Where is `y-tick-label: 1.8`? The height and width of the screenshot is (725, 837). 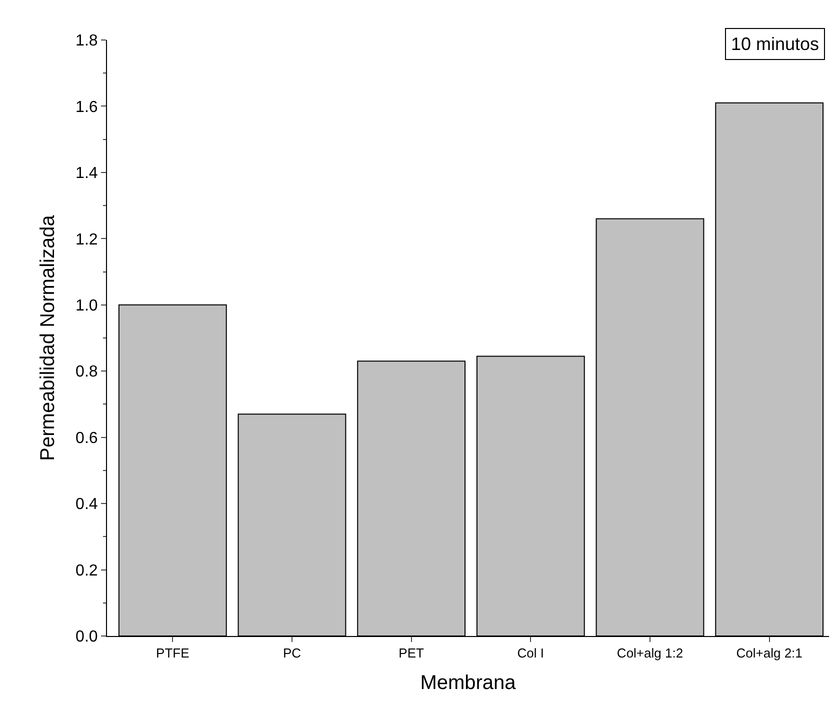 y-tick-label: 1.8 is located at coordinates (87, 41).